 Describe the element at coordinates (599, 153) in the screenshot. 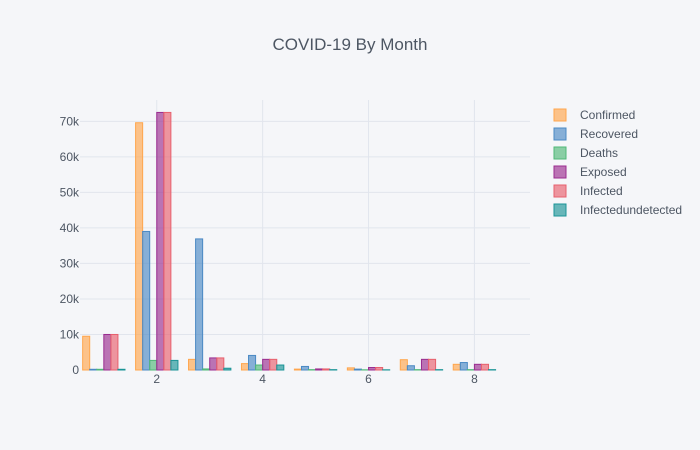

I see `legend-label: Deaths` at that location.